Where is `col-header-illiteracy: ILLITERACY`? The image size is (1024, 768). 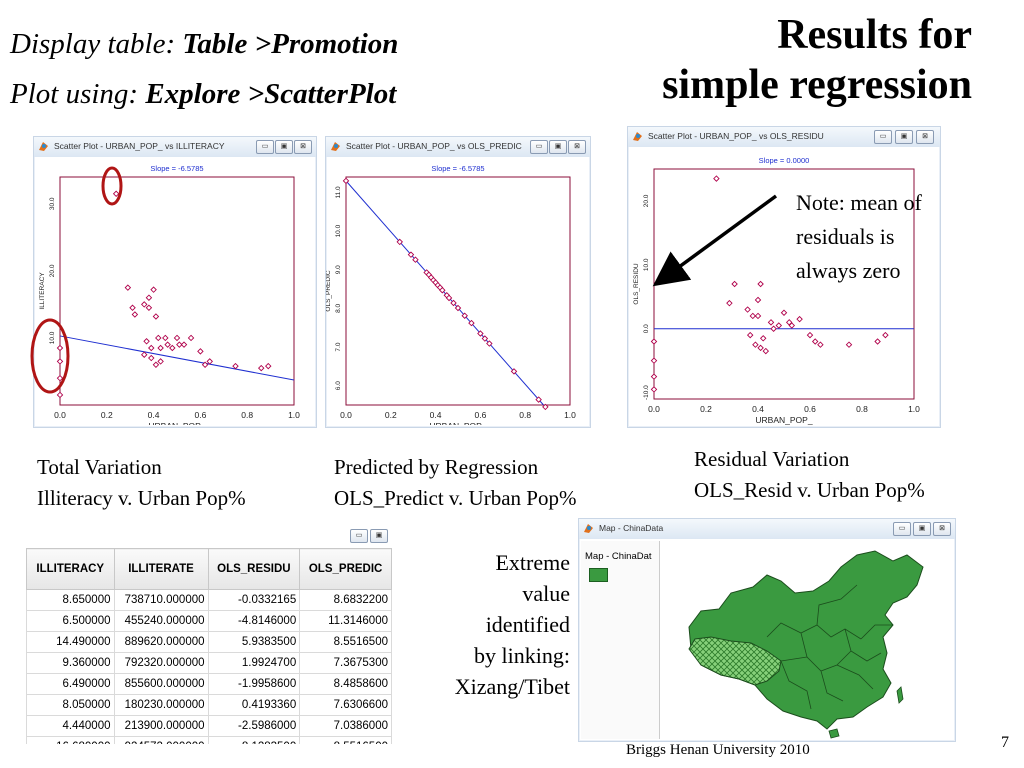
col-header-illiteracy: ILLITERACY is located at coordinates (70, 569).